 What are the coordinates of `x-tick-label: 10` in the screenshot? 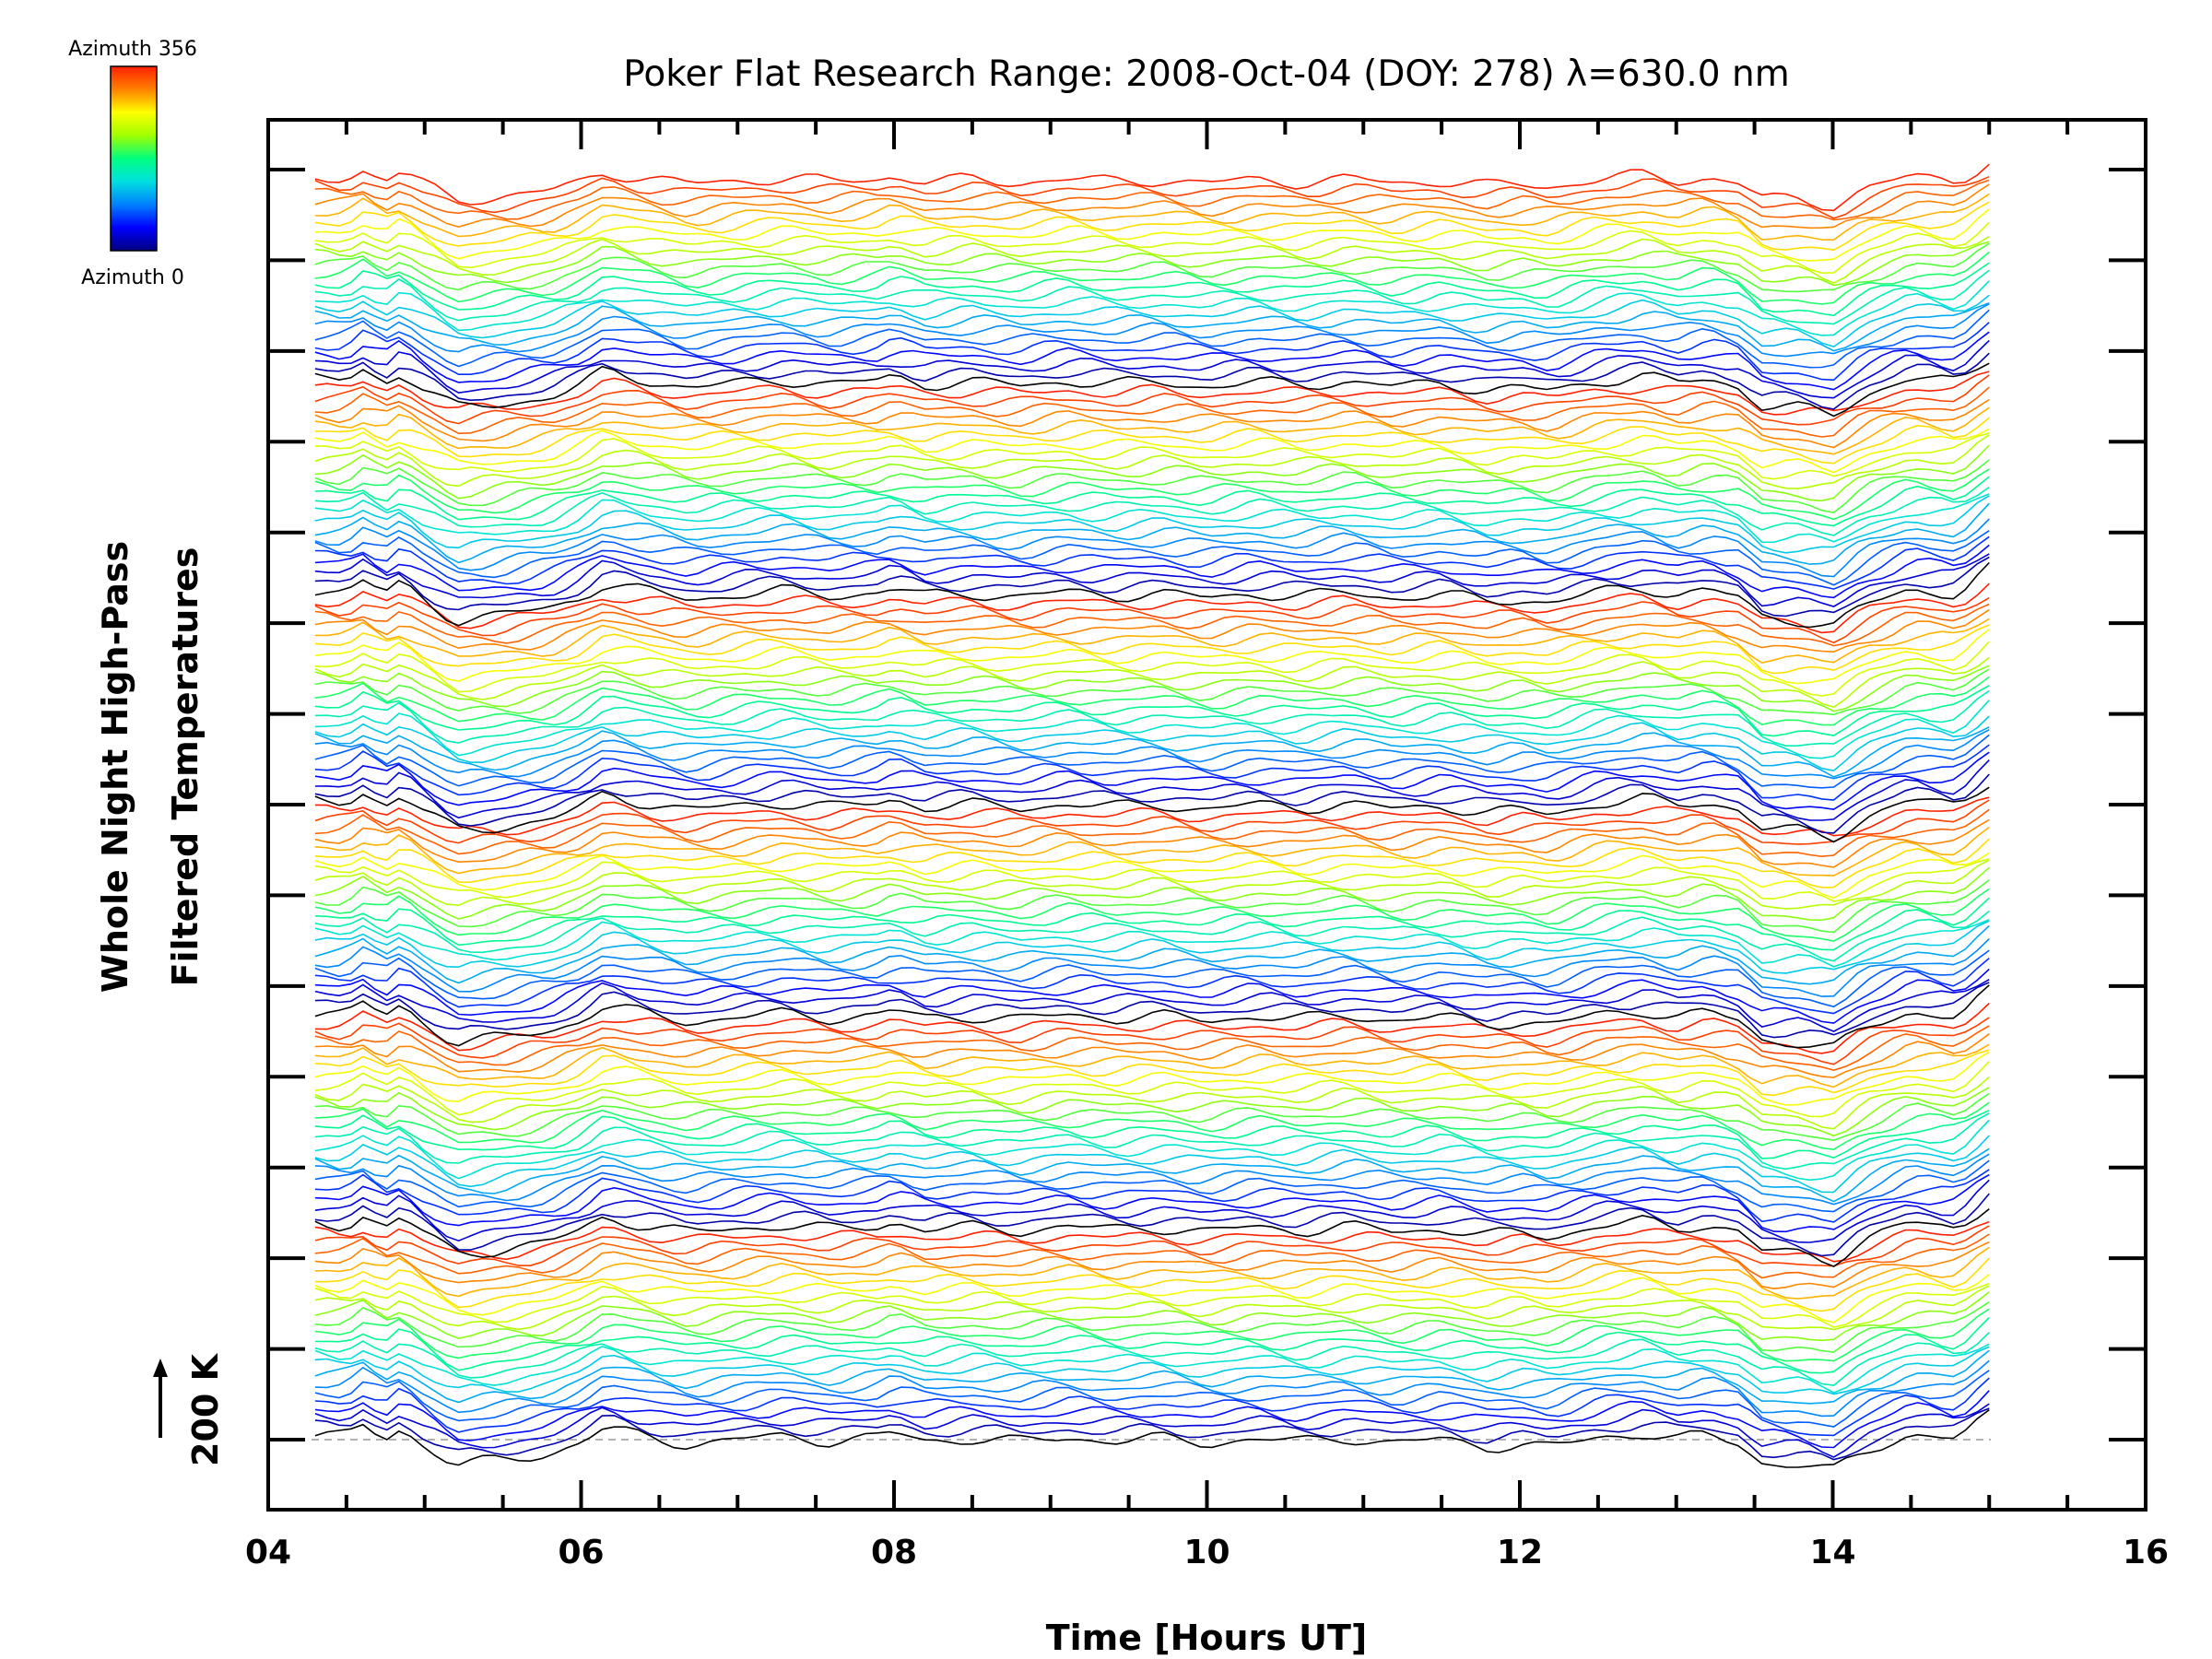 It's located at (1206, 1552).